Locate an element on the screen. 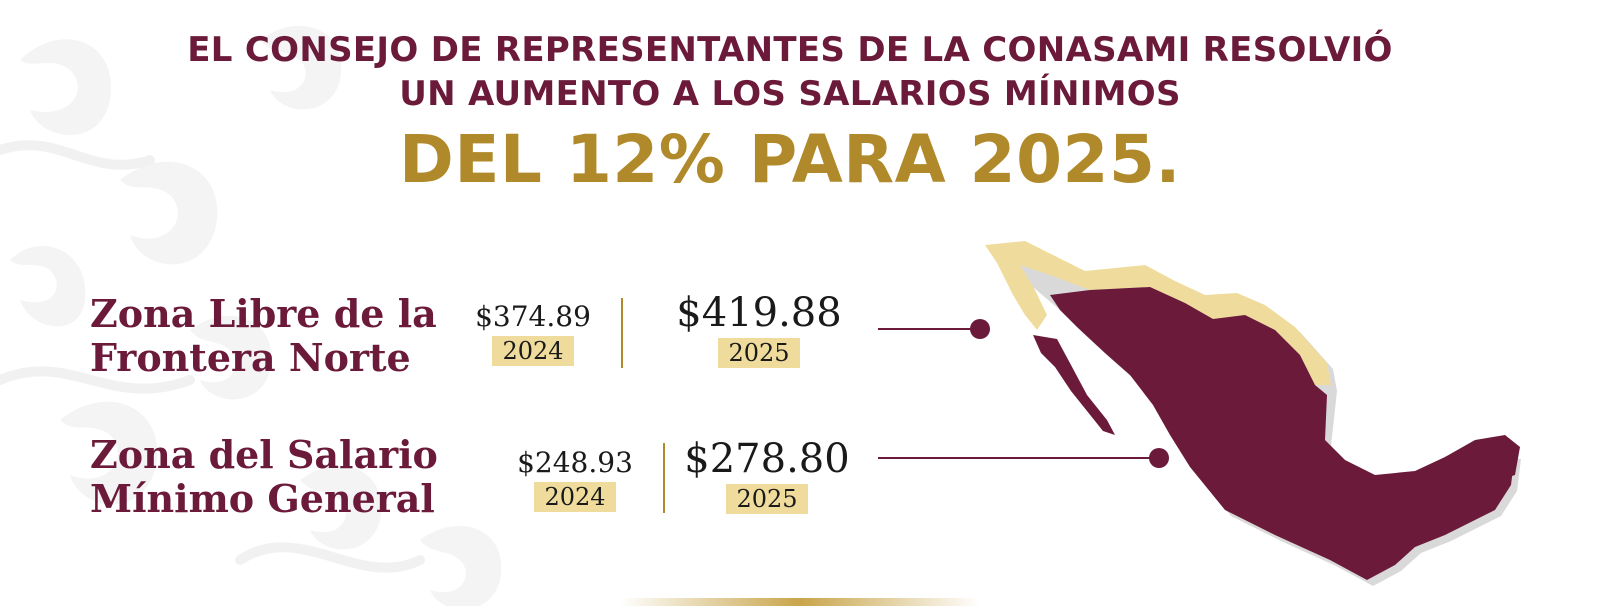 Image resolution: width=1600 pixels, height=606 pixels. zone-label-line-1: Zona del Salario is located at coordinates (264, 454).